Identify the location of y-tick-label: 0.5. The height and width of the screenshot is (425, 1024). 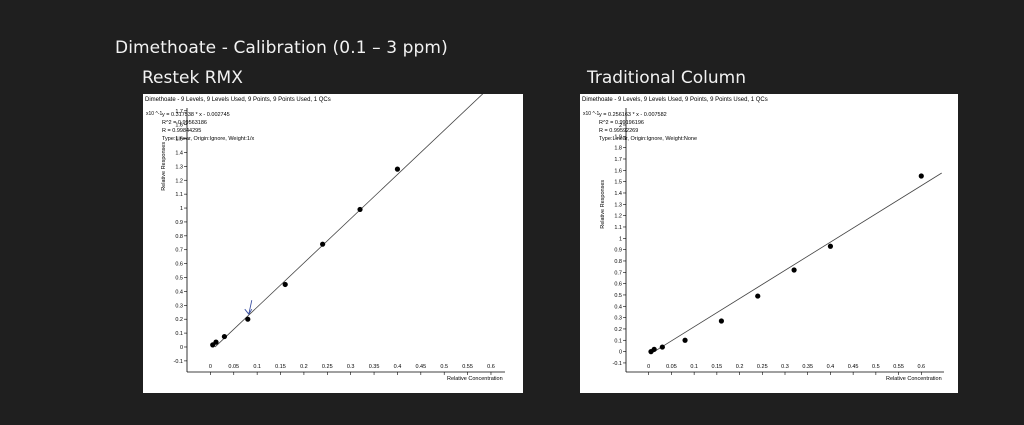
(618, 296).